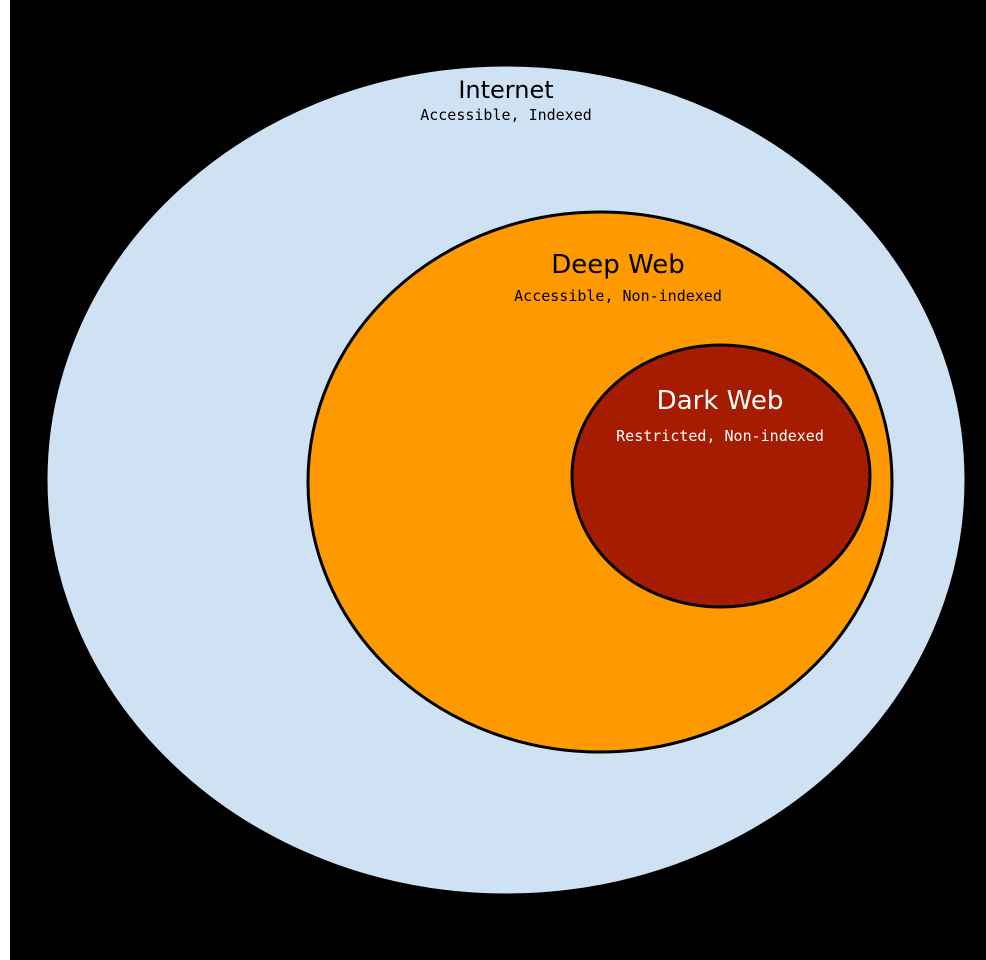 The width and height of the screenshot is (986, 960). What do you see at coordinates (617, 265) in the screenshot?
I see `deep-web-title: Deep Web` at bounding box center [617, 265].